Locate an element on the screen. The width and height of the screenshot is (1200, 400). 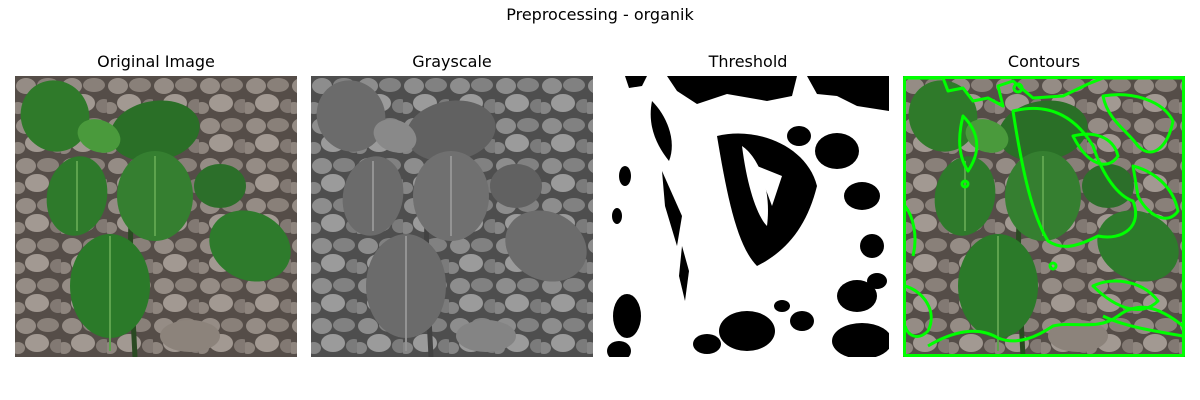
panel-title-threshold: Threshold is located at coordinates (748, 61).